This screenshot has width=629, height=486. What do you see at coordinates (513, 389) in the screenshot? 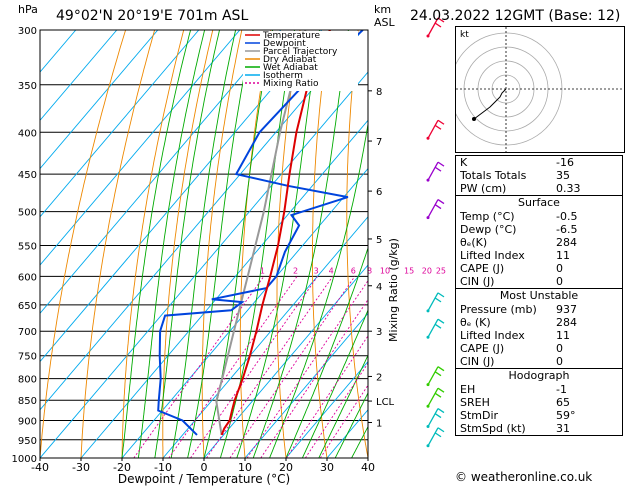
I see `hodograph-row: EH -1` at bounding box center [513, 389].